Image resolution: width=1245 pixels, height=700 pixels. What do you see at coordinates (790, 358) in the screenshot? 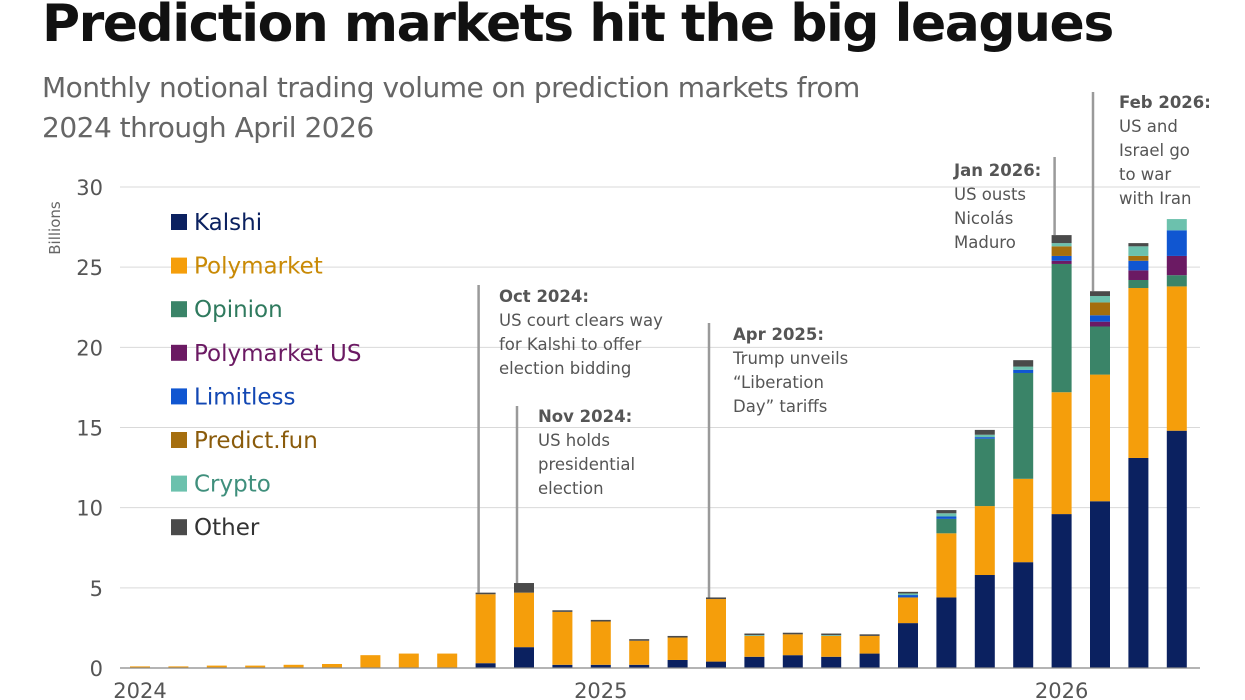
I see `annotation-text: Trump unveils` at bounding box center [790, 358].